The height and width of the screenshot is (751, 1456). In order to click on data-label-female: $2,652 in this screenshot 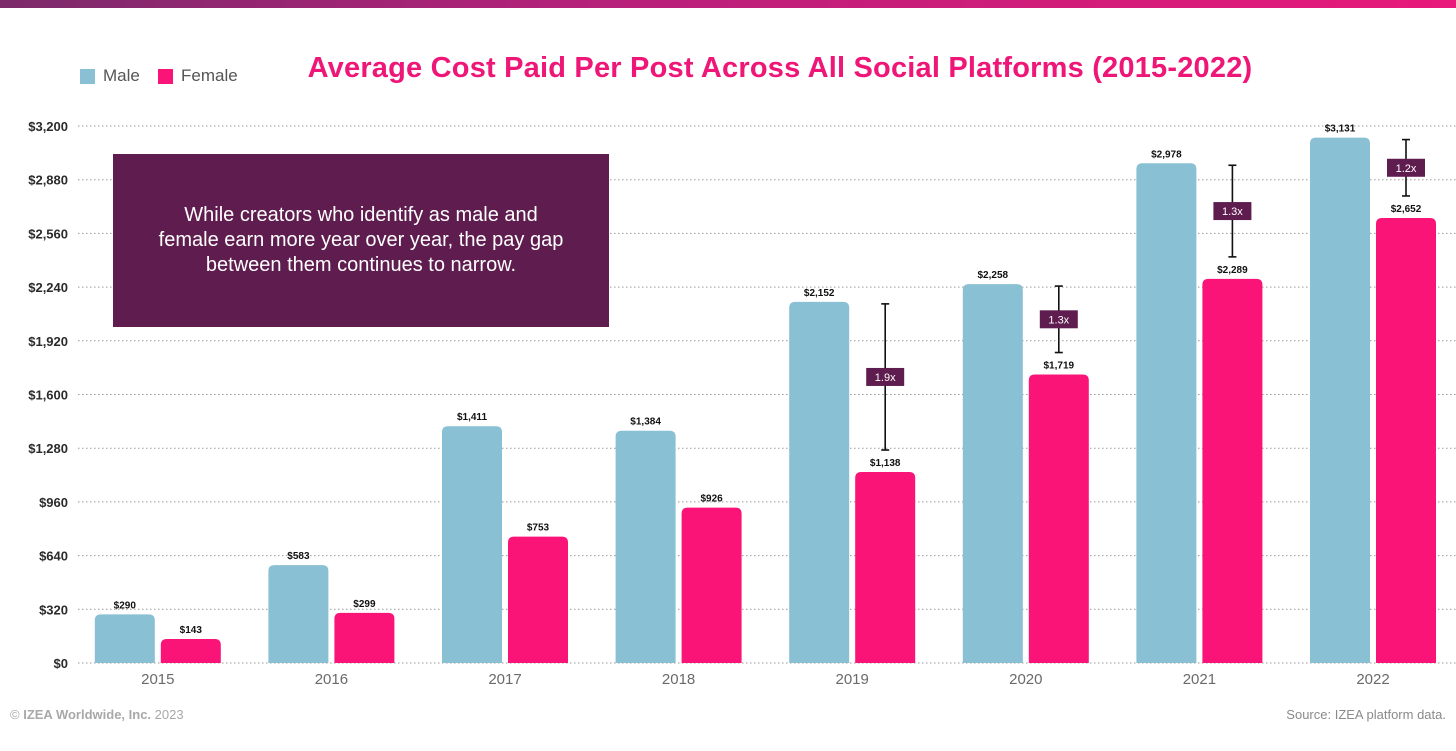, I will do `click(1406, 209)`.